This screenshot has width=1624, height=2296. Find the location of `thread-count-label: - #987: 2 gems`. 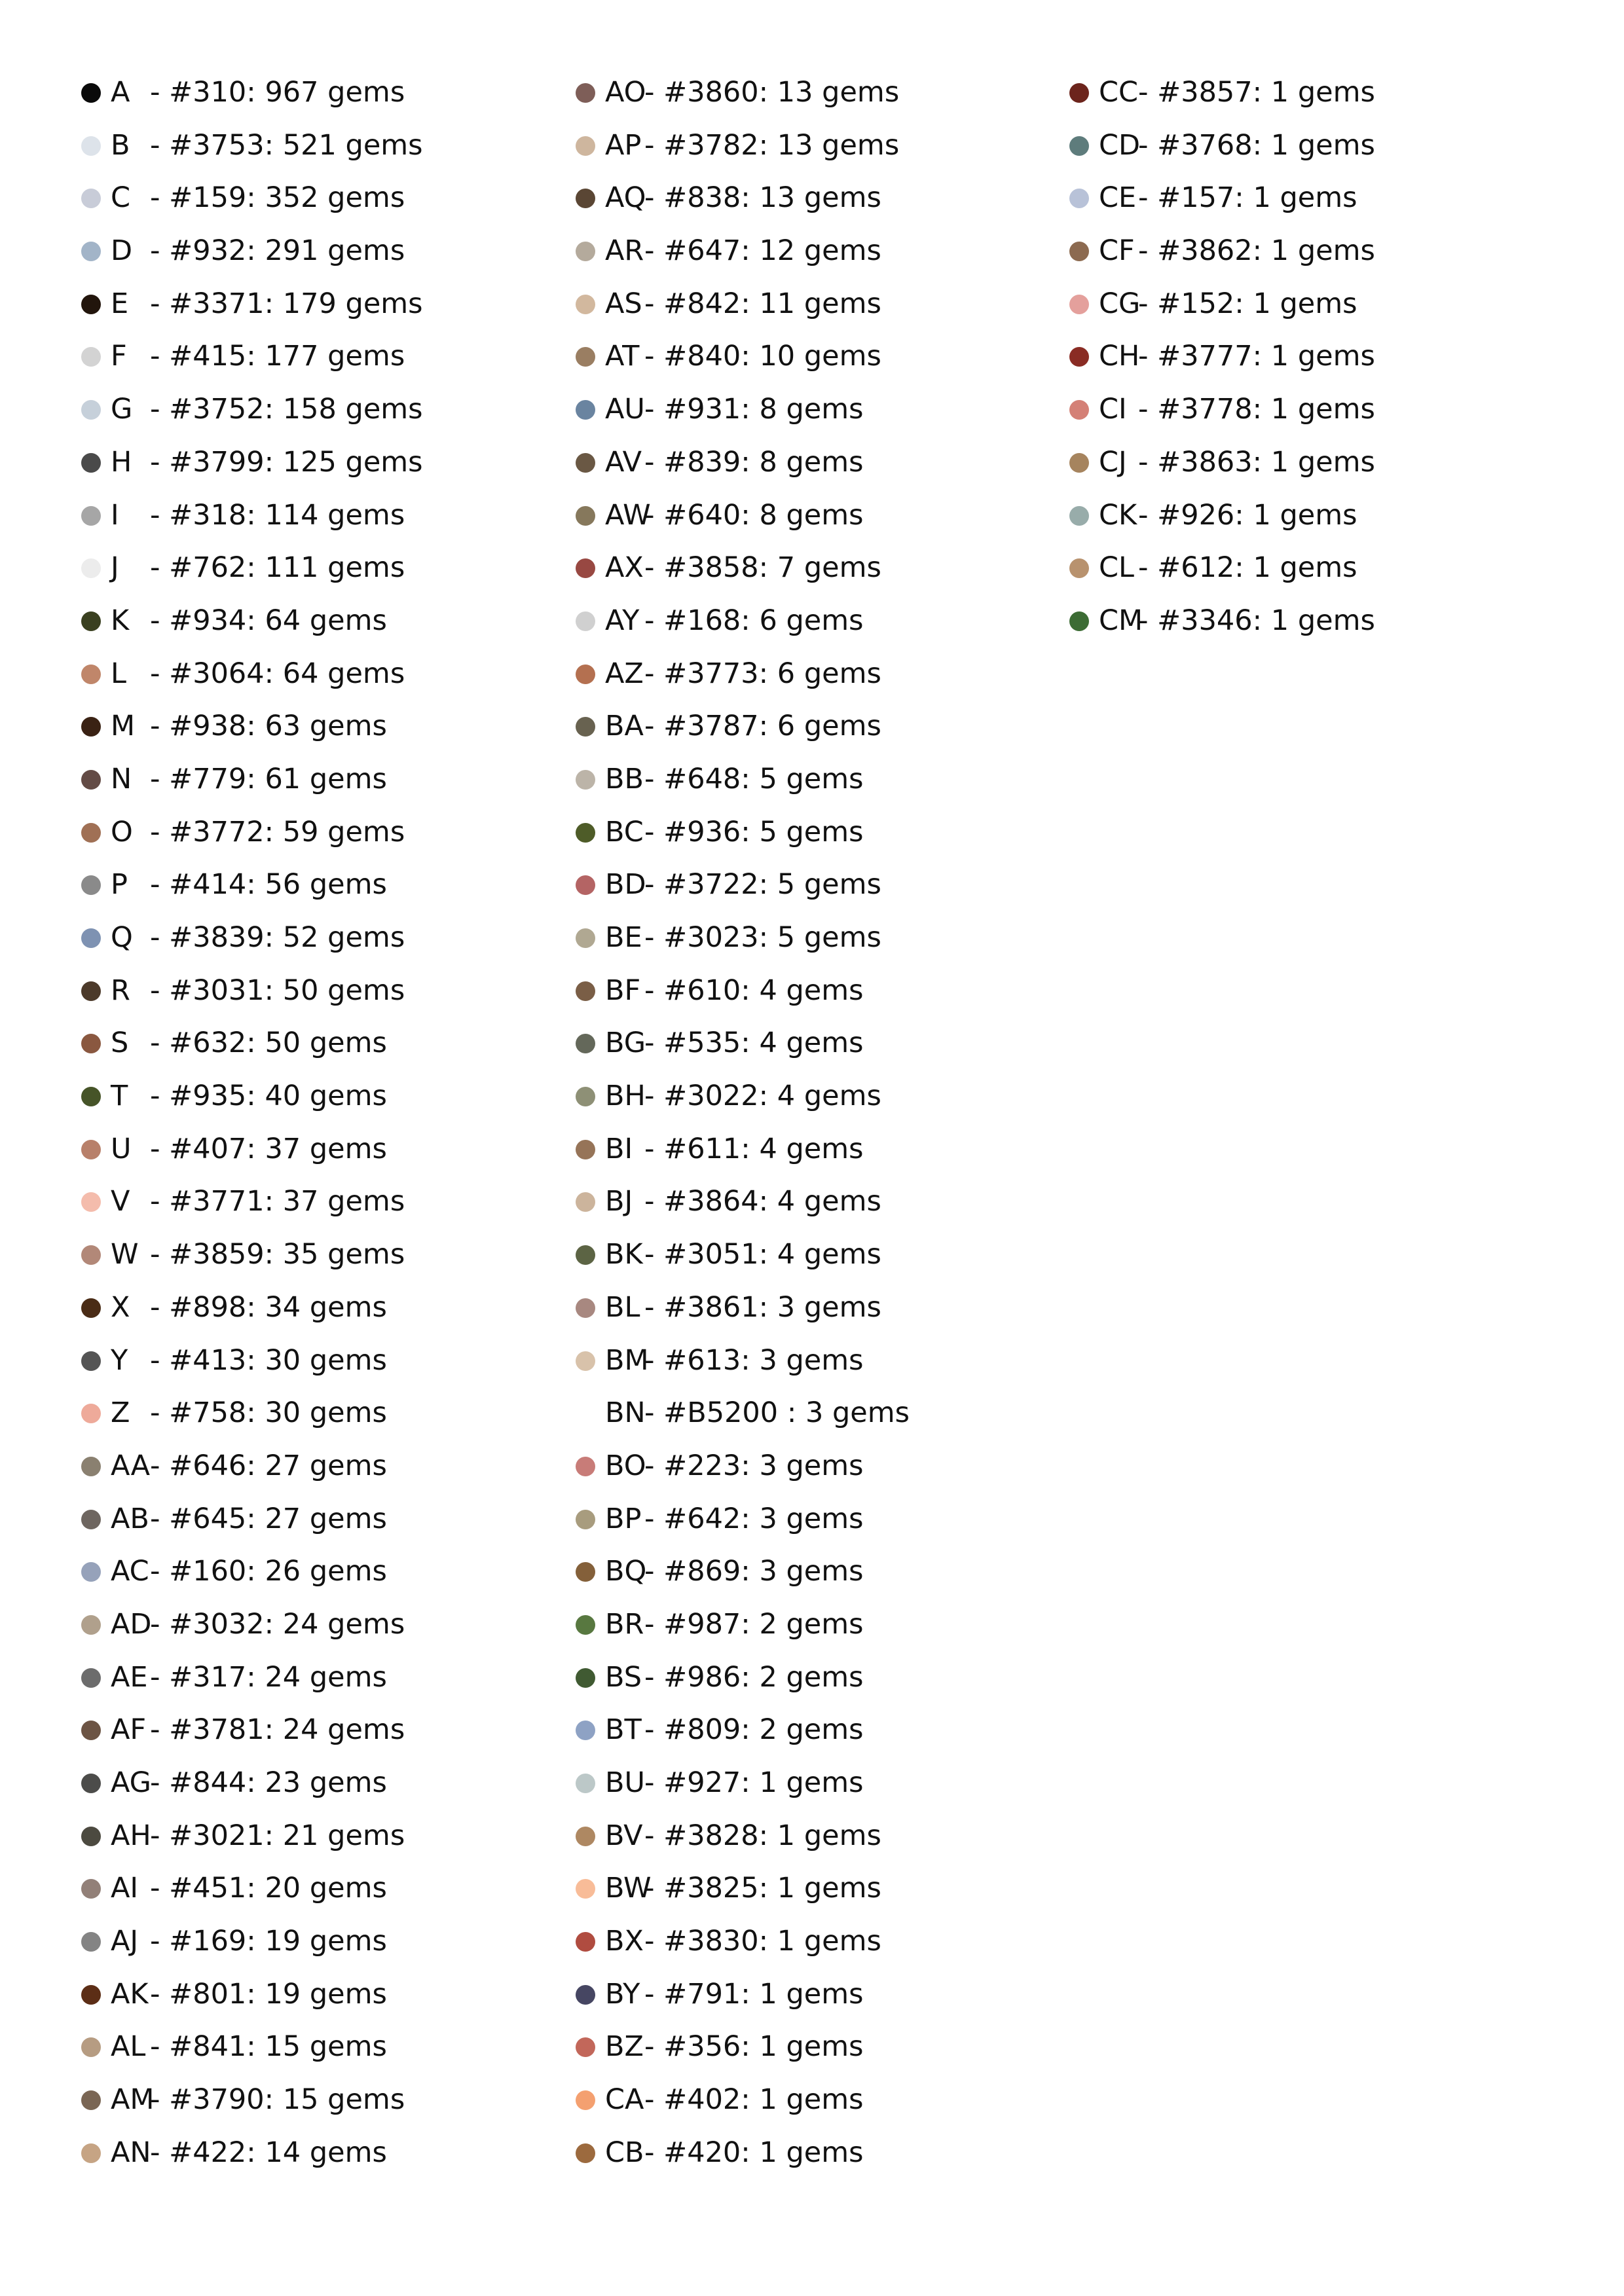

thread-count-label: - #987: 2 gems is located at coordinates (754, 1624).